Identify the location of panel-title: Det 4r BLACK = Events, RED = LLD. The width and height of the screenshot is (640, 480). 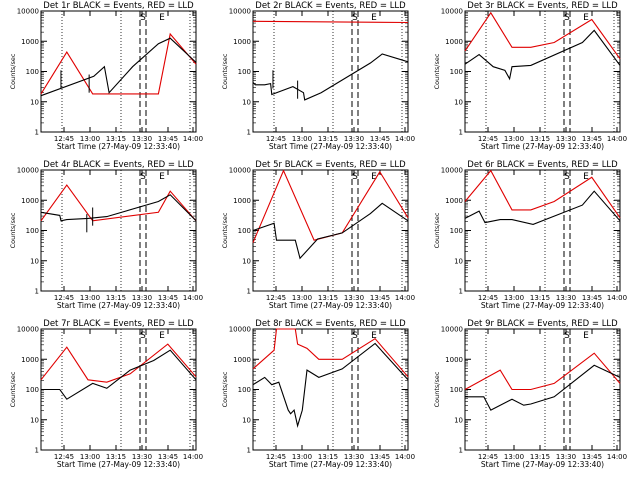
(118, 165).